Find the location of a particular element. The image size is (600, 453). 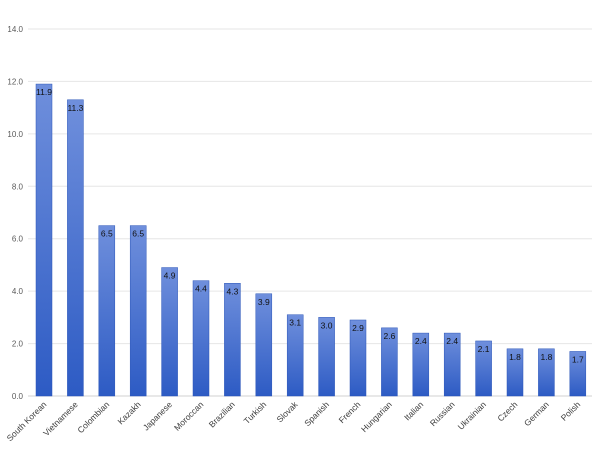

x-tick-label: Colombian is located at coordinates (93, 417).